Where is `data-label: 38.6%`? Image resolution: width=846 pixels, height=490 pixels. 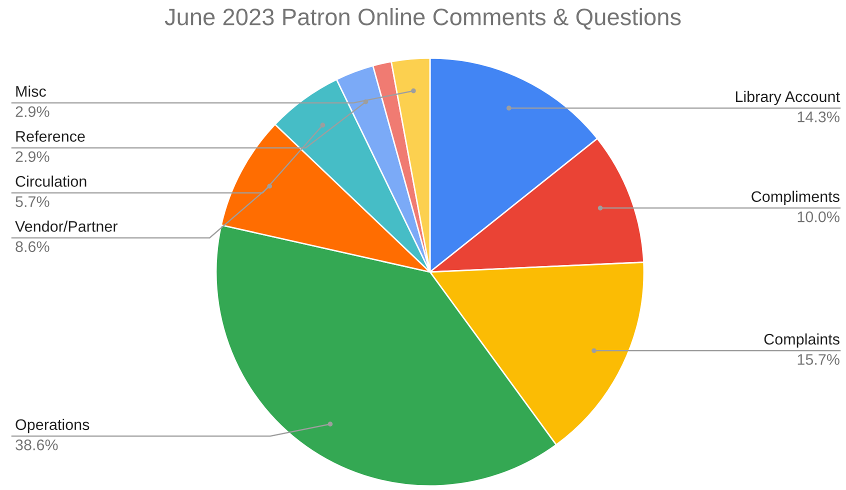 data-label: 38.6% is located at coordinates (37, 444).